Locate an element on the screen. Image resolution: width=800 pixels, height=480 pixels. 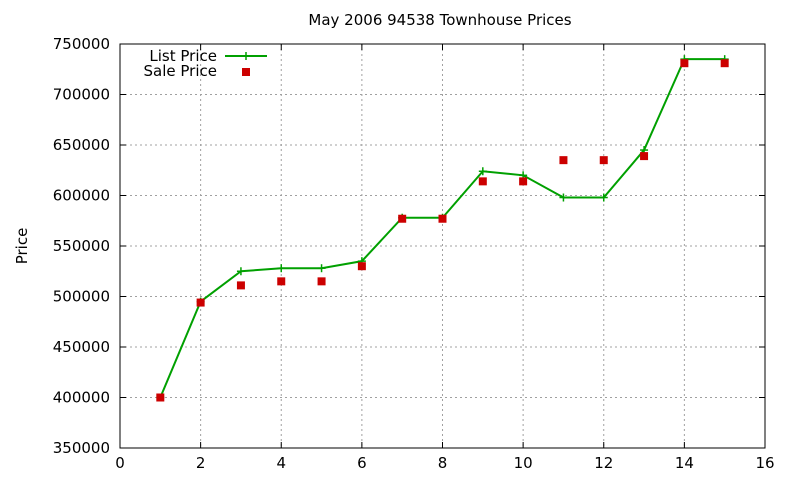
y-tick-label: 700000 is located at coordinates (81, 95).